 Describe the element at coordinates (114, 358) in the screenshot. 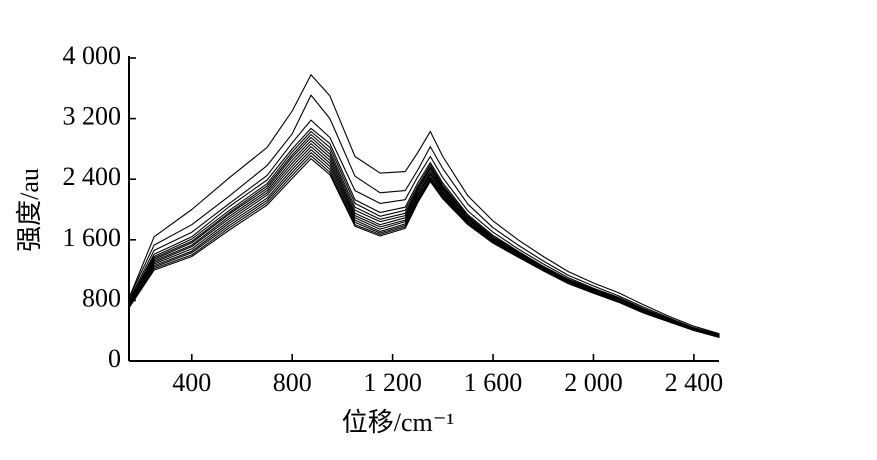

I see `y-tick-label: 0` at that location.